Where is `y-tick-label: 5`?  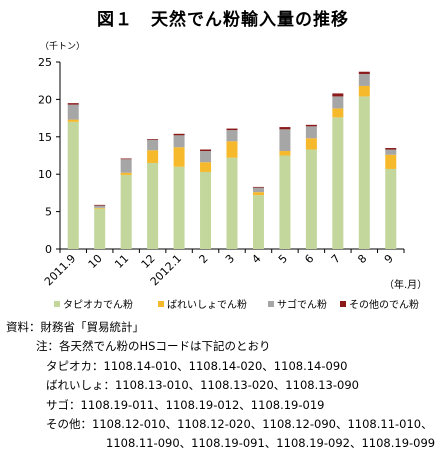
y-tick-label: 5 is located at coordinates (48, 212).